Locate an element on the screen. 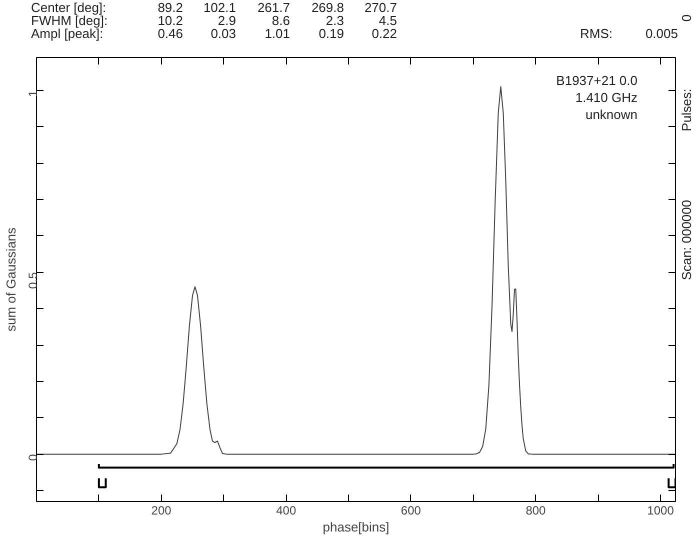  text: 2.9 is located at coordinates (227, 20).